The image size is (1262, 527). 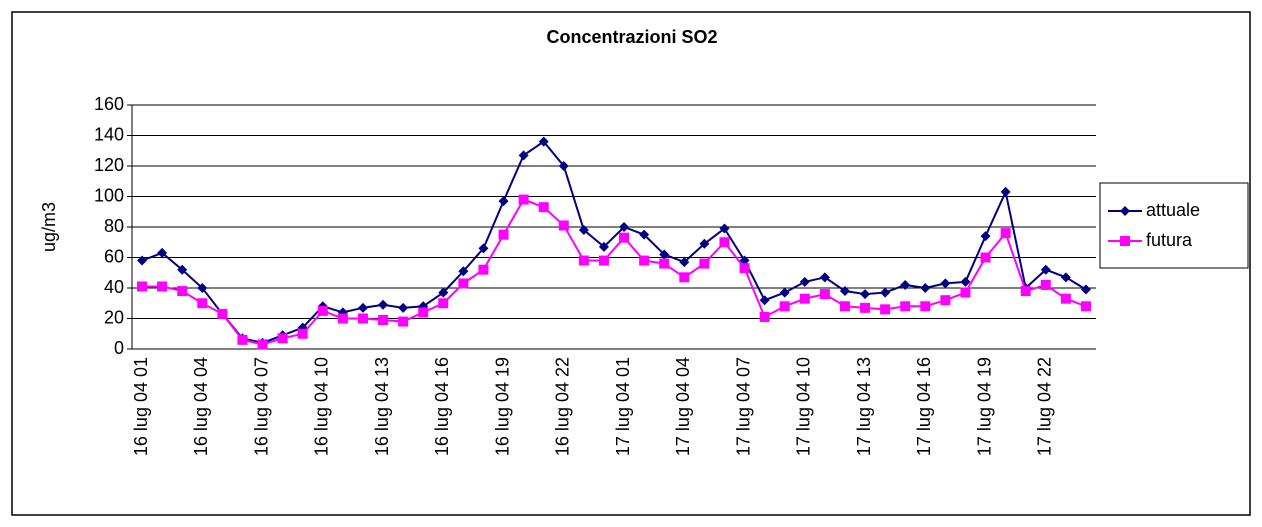 I want to click on x-tick-label: 16 lug 04 07, so click(x=261, y=406).